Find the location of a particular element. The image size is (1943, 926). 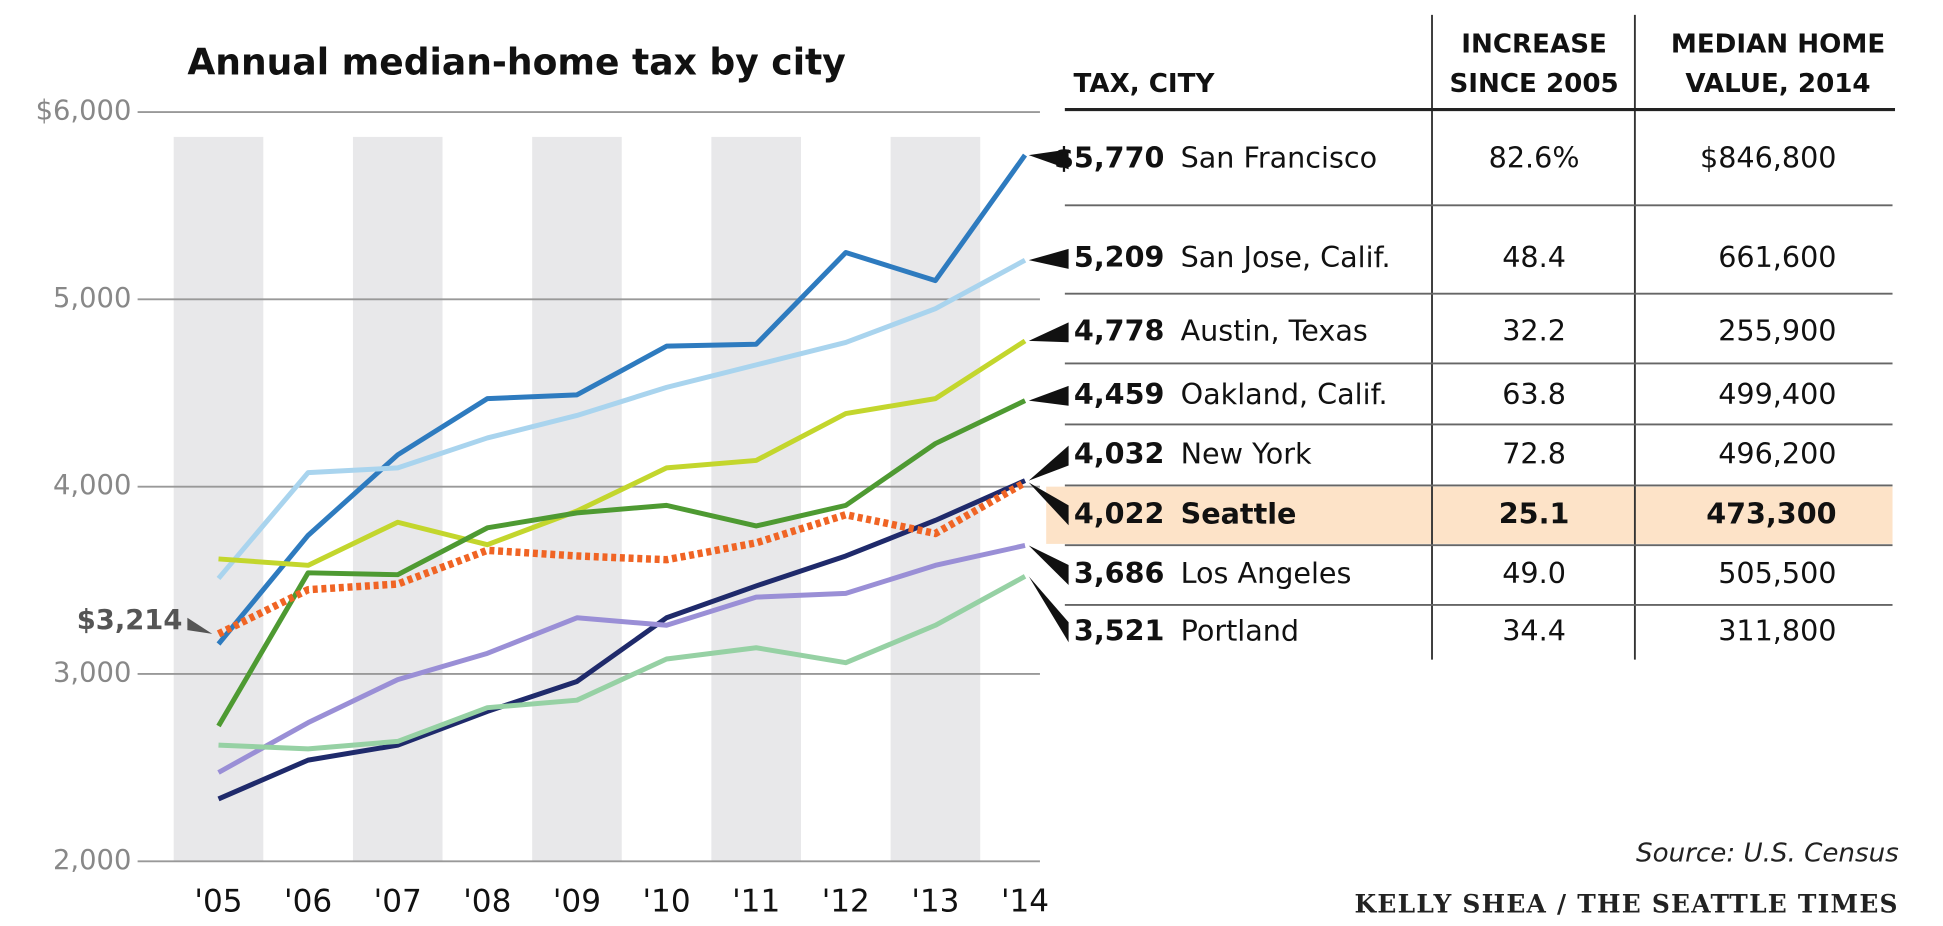

city-label: New York is located at coordinates (1246, 454).